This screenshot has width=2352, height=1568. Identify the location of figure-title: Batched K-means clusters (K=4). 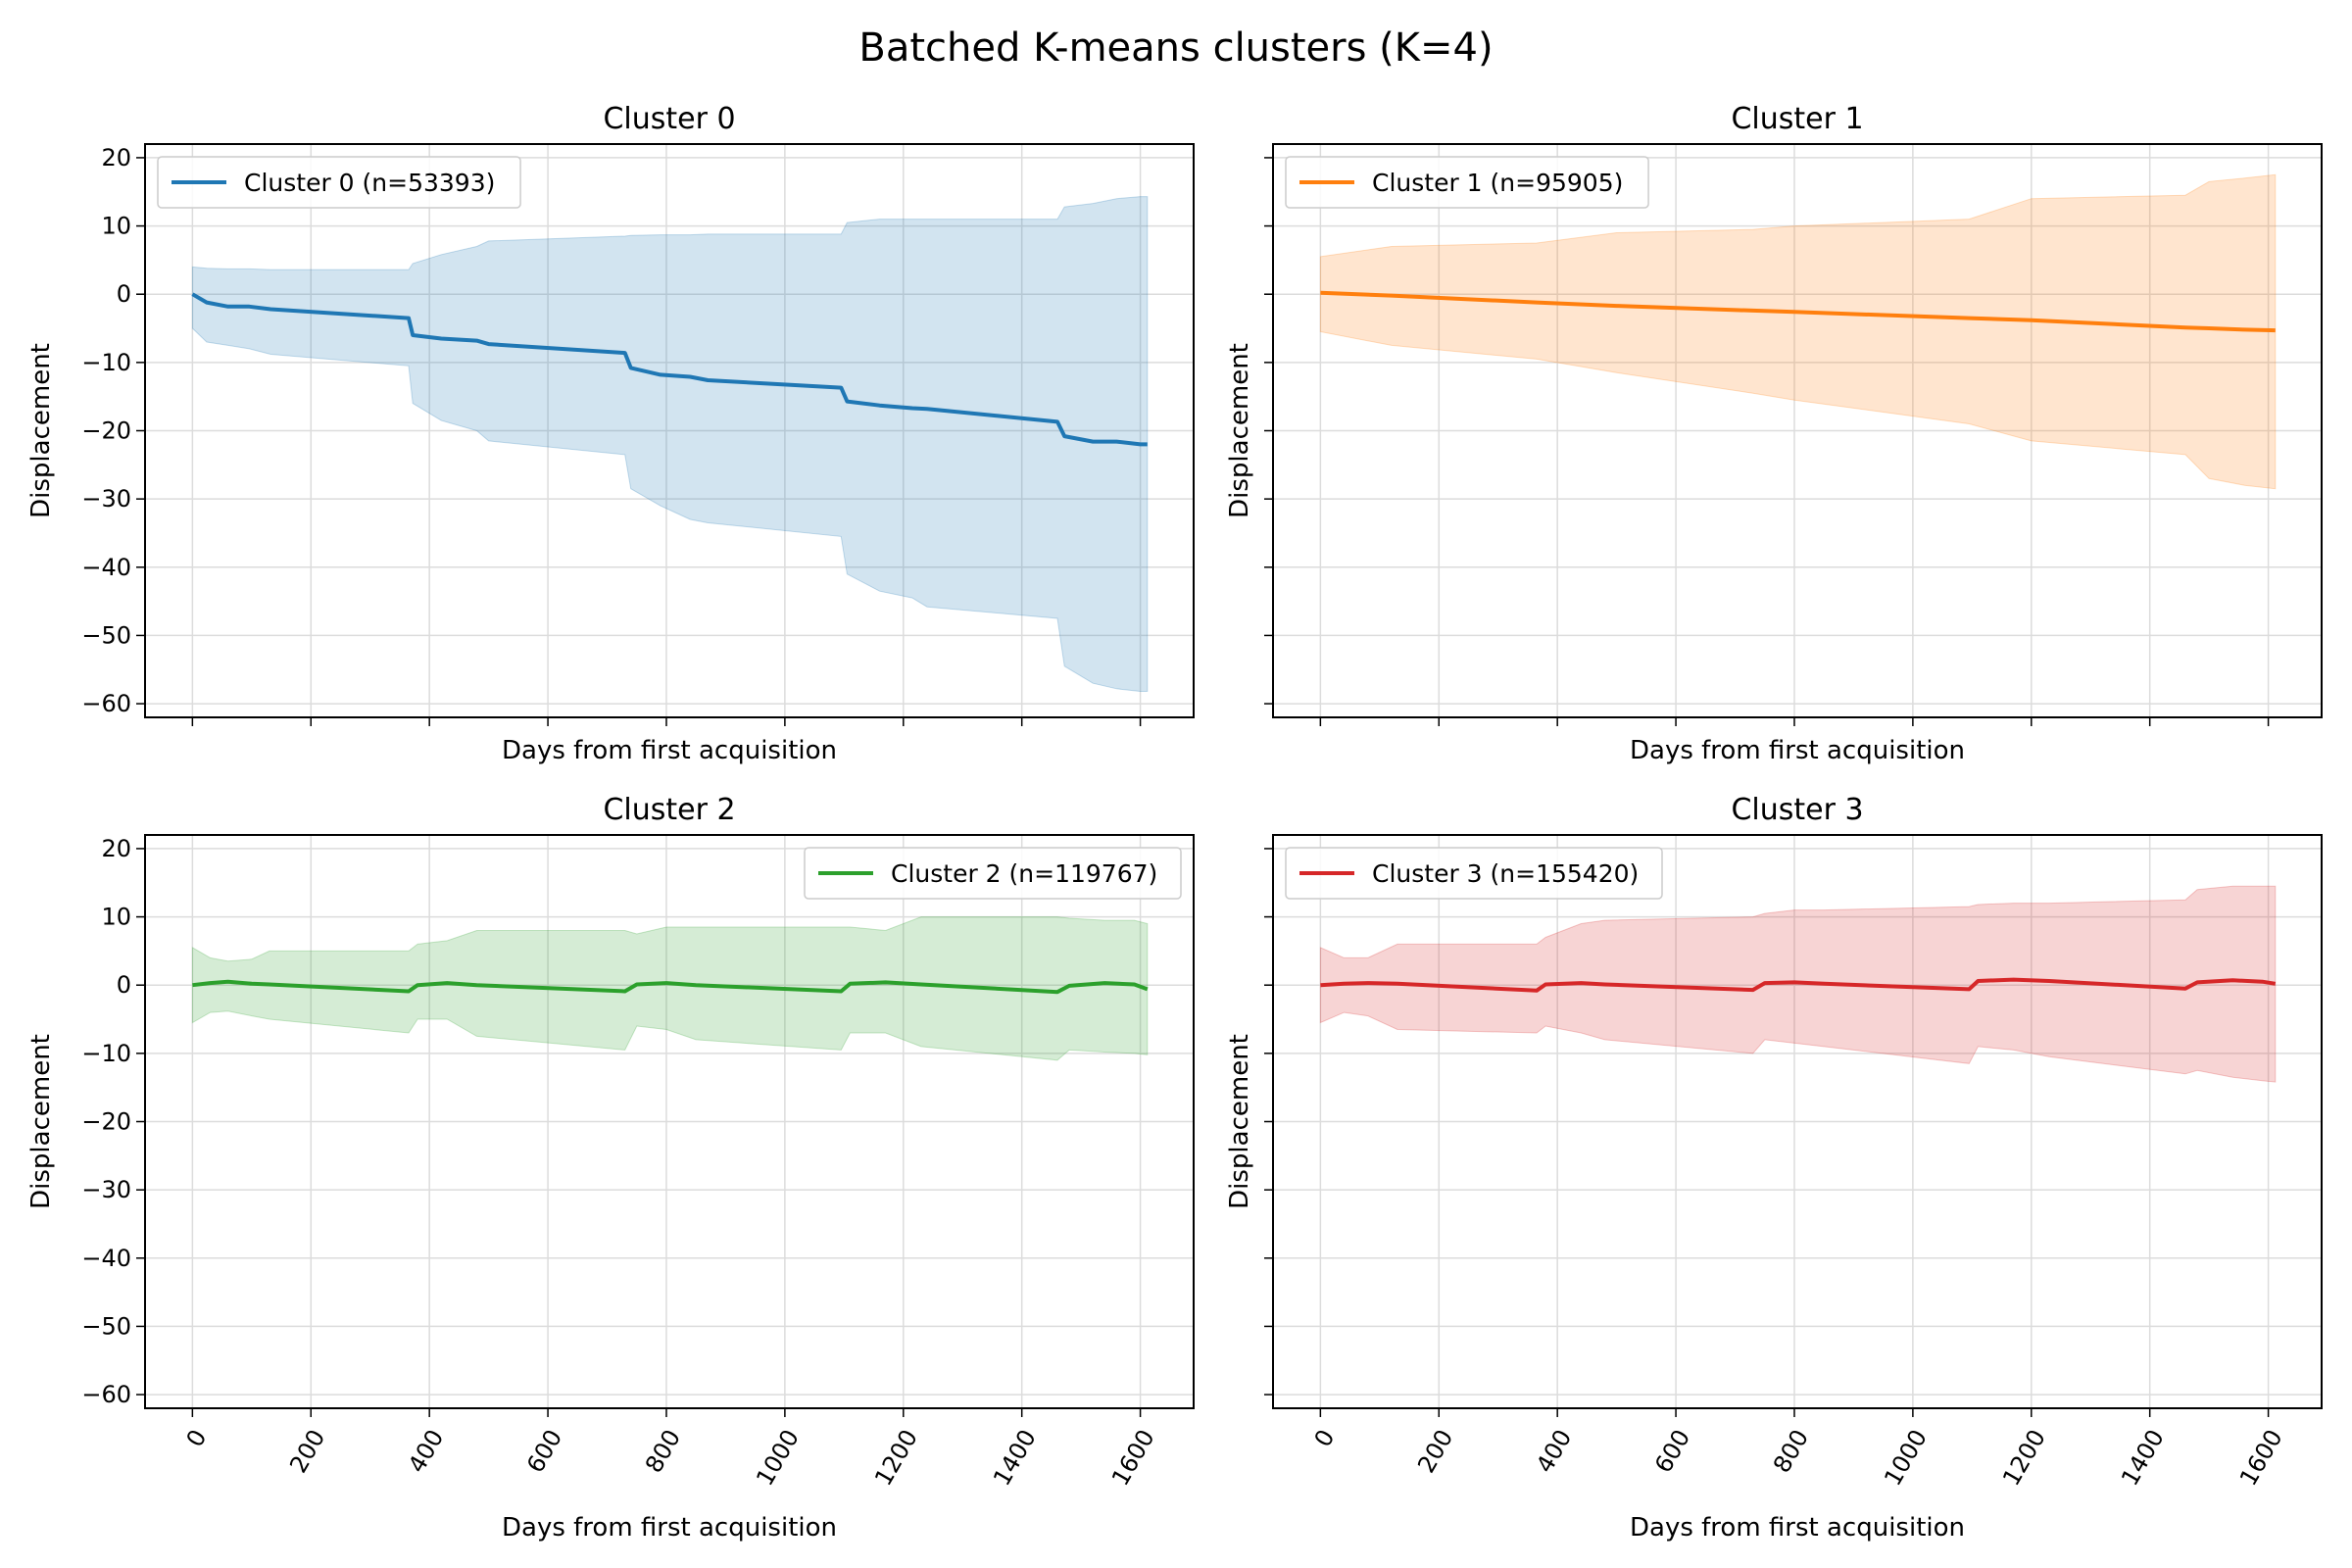
(1175, 48).